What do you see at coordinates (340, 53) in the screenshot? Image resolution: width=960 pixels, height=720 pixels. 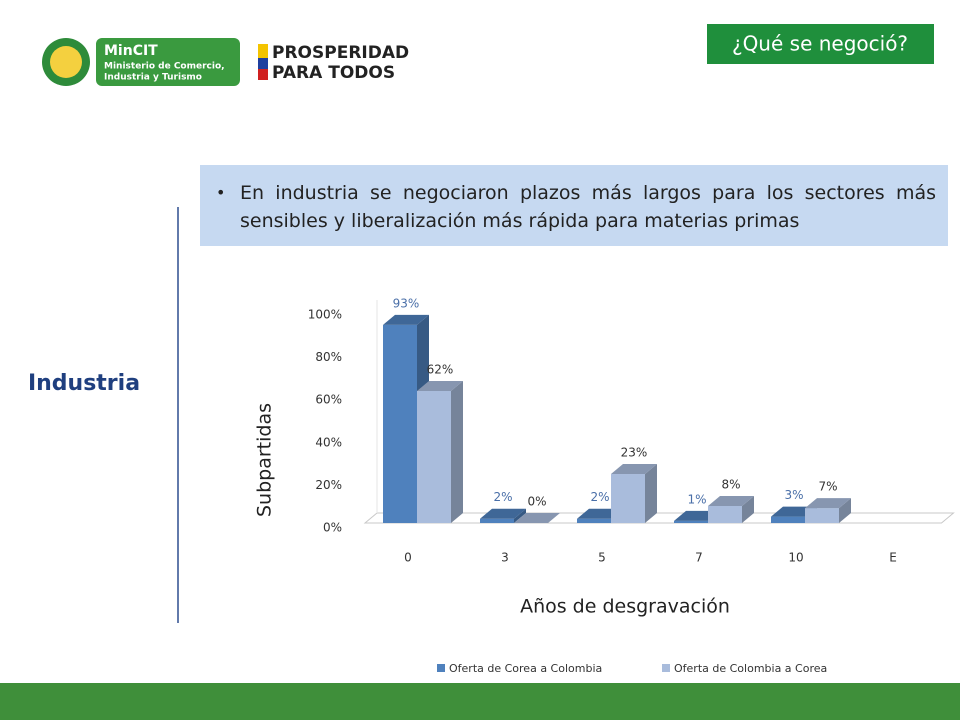 I see `brand-line: PROSPERIDAD` at bounding box center [340, 53].